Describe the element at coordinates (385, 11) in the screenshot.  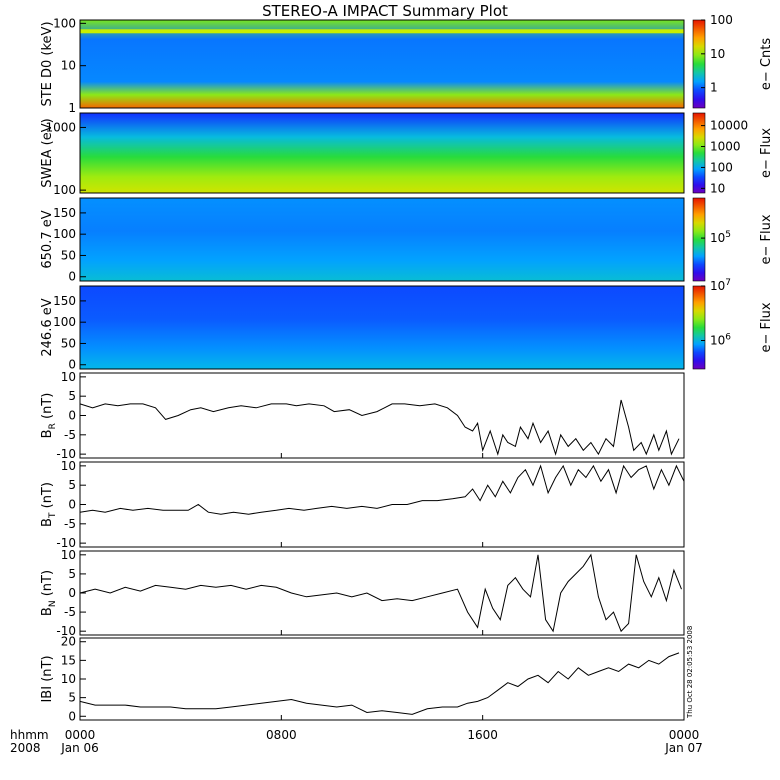
I see `plot-title: STEREO-A IMPACT Summary Plot` at that location.